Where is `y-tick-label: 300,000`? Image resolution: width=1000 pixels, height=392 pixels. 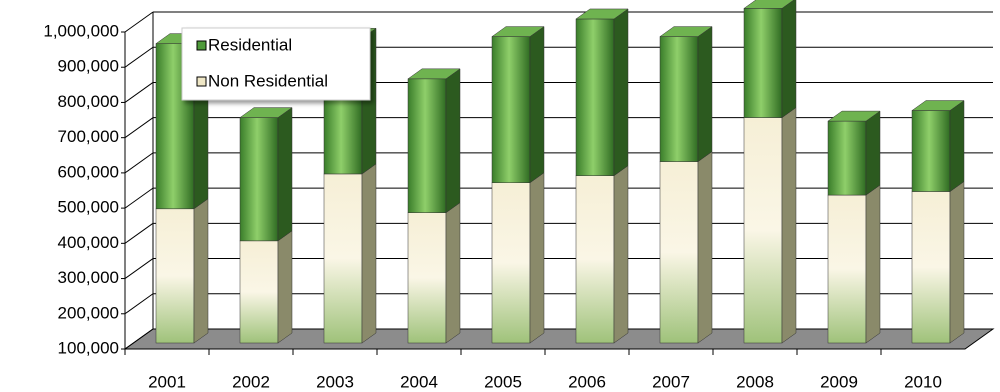
y-tick-label: 300,000 is located at coordinates (88, 277).